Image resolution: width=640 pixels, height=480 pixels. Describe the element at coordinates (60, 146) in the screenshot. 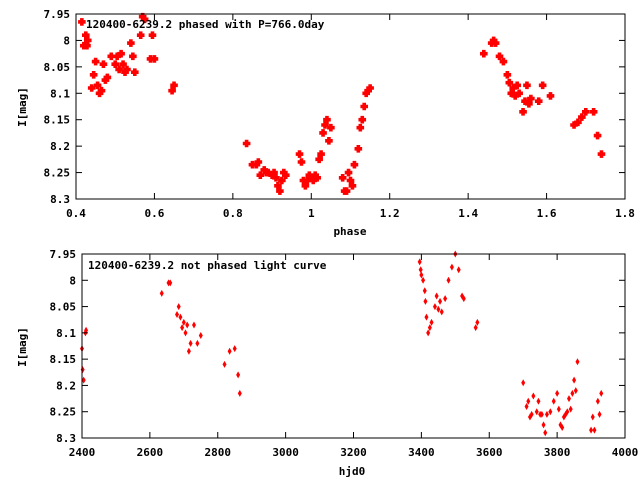

I see `y-tick-label: 8.2` at that location.